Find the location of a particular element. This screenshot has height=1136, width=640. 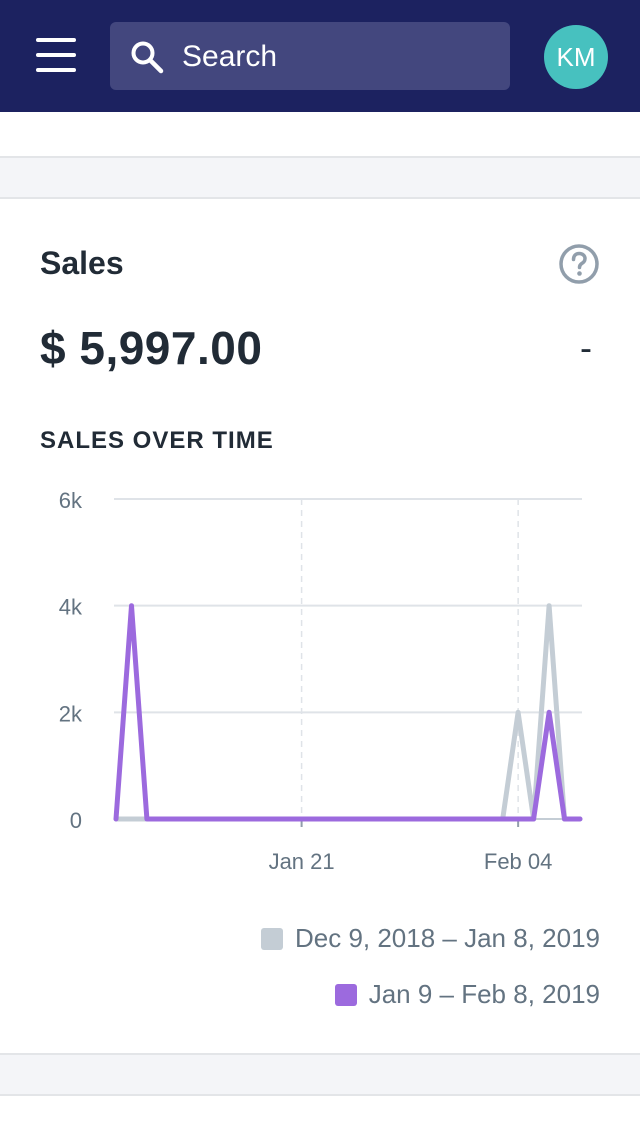

legend-item-current: Jan 9 – Feb 8, 2019 is located at coordinates (467, 994).